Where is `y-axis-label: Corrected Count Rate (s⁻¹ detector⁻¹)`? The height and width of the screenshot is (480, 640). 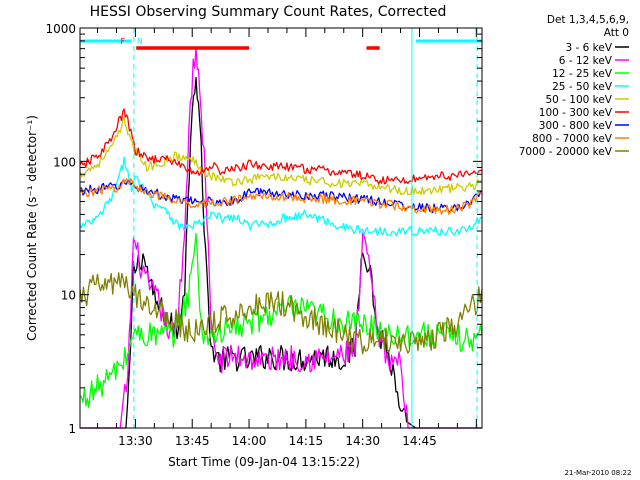
y-axis-label: Corrected Count Rate (s⁻¹ detector⁻¹) is located at coordinates (32, 228).